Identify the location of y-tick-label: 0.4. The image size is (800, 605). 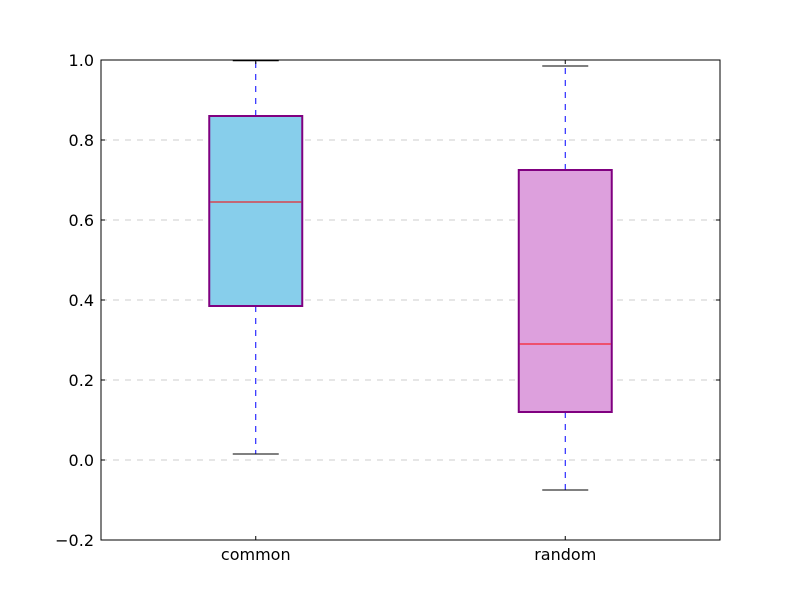
(81, 300).